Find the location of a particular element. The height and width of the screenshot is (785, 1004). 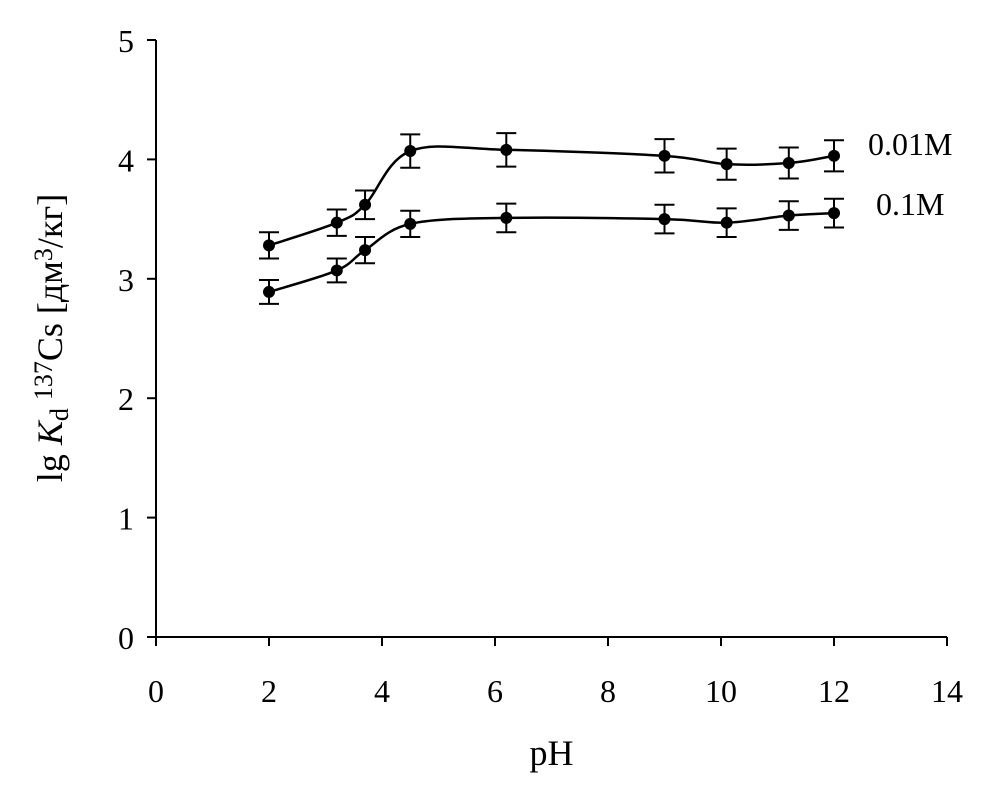

x-tick-label: 0 is located at coordinates (156, 691).